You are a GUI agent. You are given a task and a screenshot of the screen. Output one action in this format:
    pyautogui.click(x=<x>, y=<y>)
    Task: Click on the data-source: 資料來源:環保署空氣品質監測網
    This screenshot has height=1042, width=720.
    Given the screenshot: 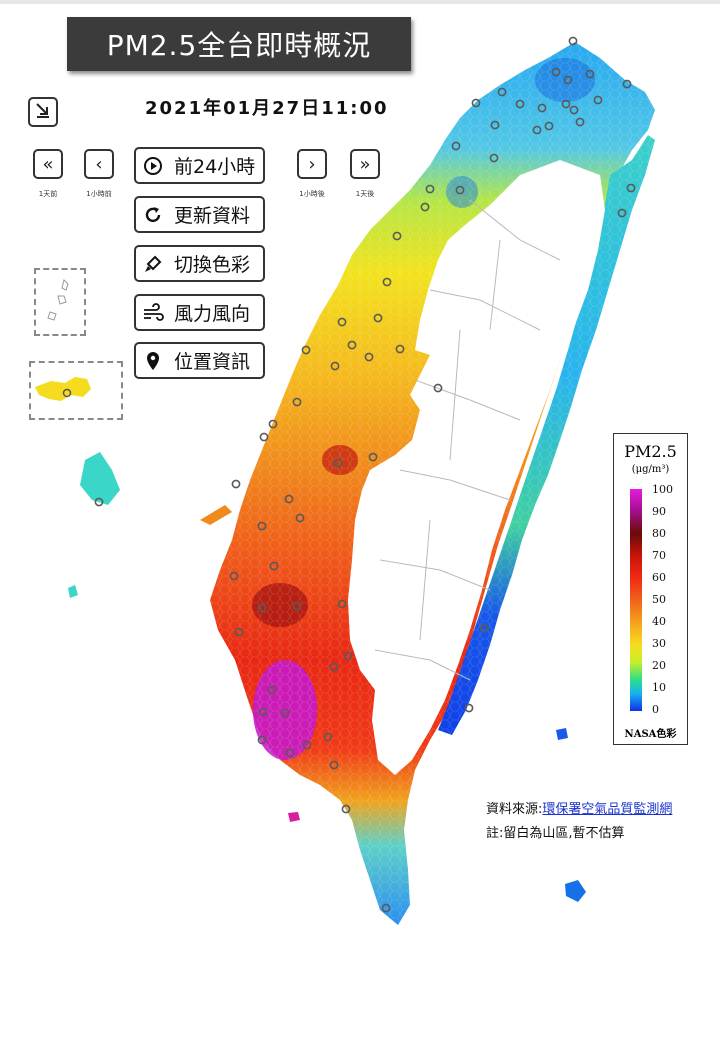 What is the action you would take?
    pyautogui.click(x=579, y=807)
    